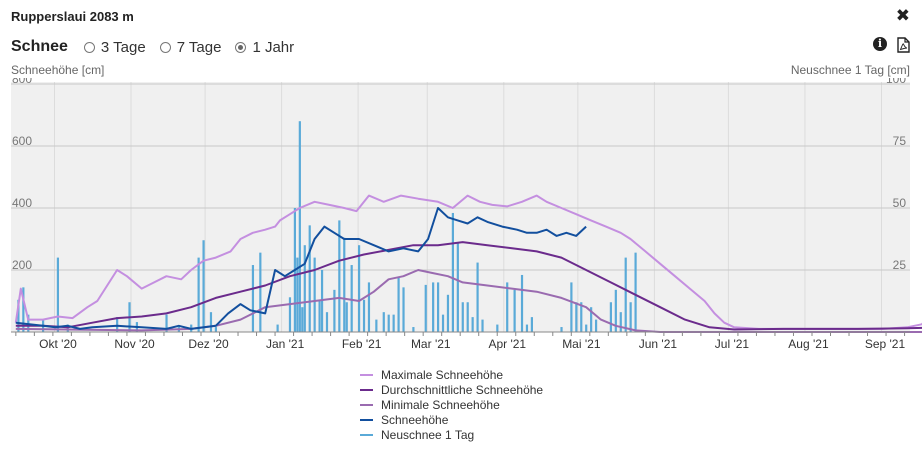 Image resolution: width=922 pixels, height=453 pixels. I want to click on legend-item: Durchschnittliche Schneehöhe, so click(451, 389).